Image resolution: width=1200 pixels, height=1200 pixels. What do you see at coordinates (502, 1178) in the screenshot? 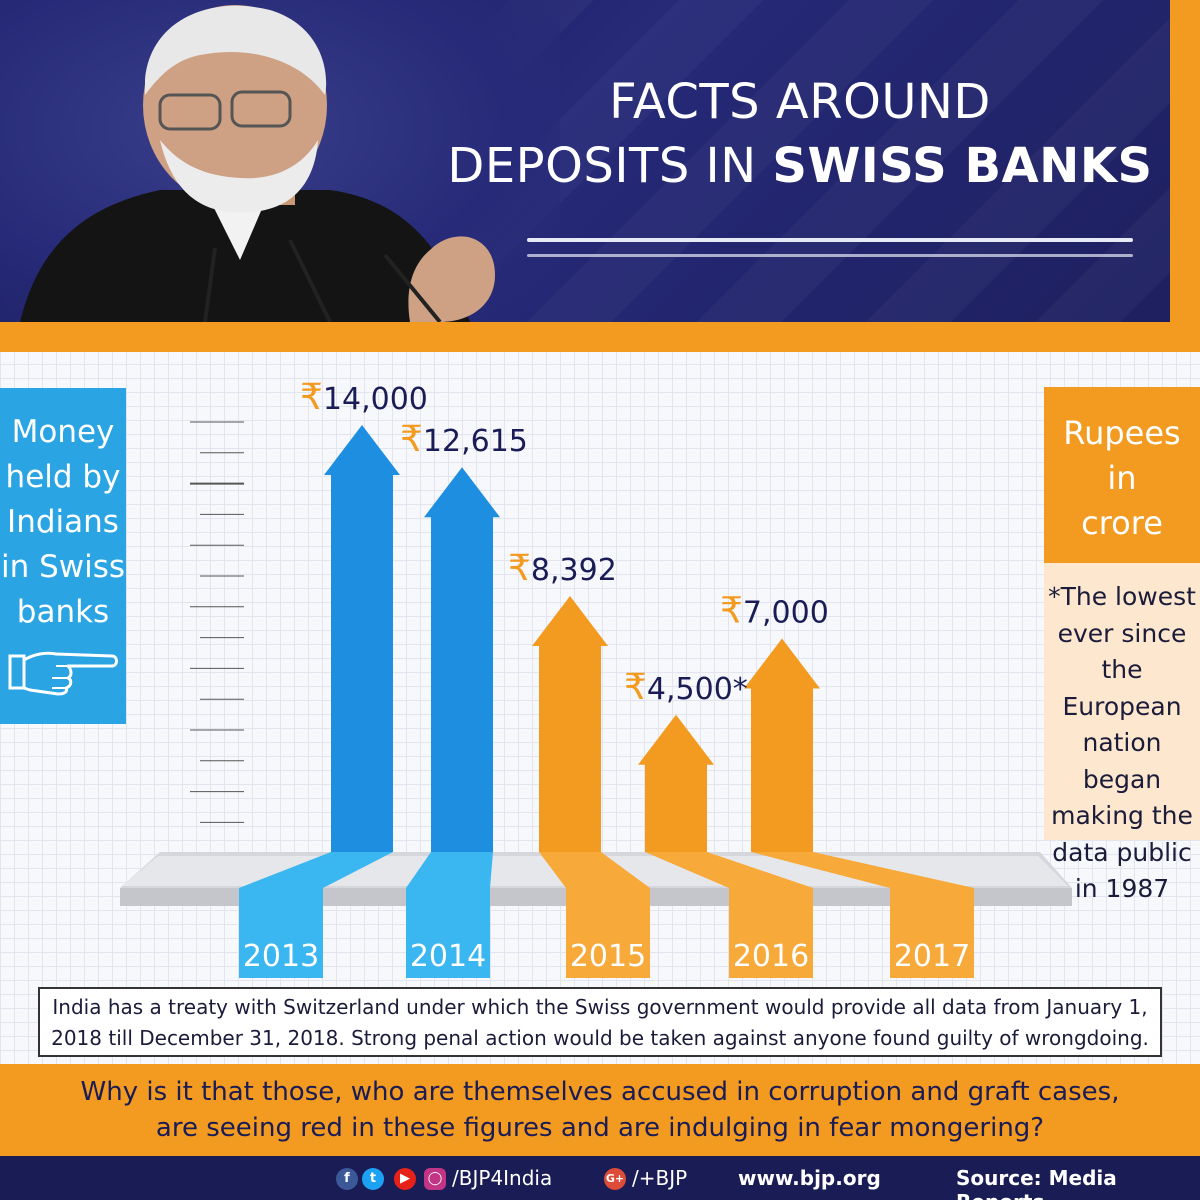
I see `social-handle: /BJP4India` at bounding box center [502, 1178].